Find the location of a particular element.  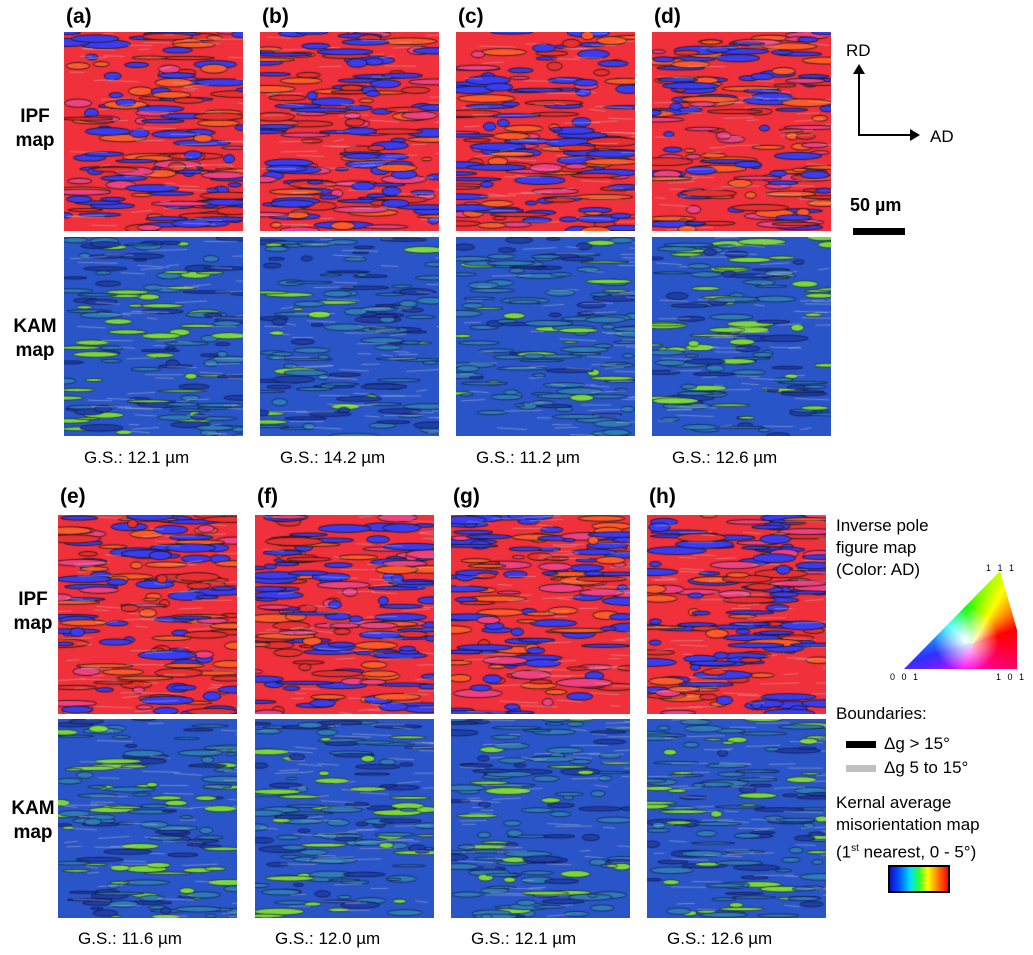

scale-bar is located at coordinates (879, 231).